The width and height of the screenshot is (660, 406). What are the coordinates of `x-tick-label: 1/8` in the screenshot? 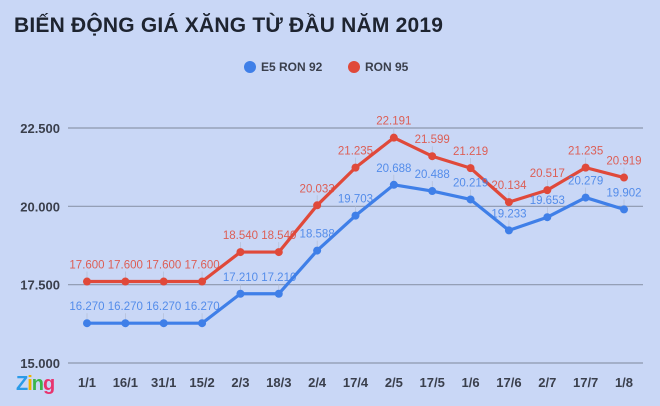 It's located at (624, 382).